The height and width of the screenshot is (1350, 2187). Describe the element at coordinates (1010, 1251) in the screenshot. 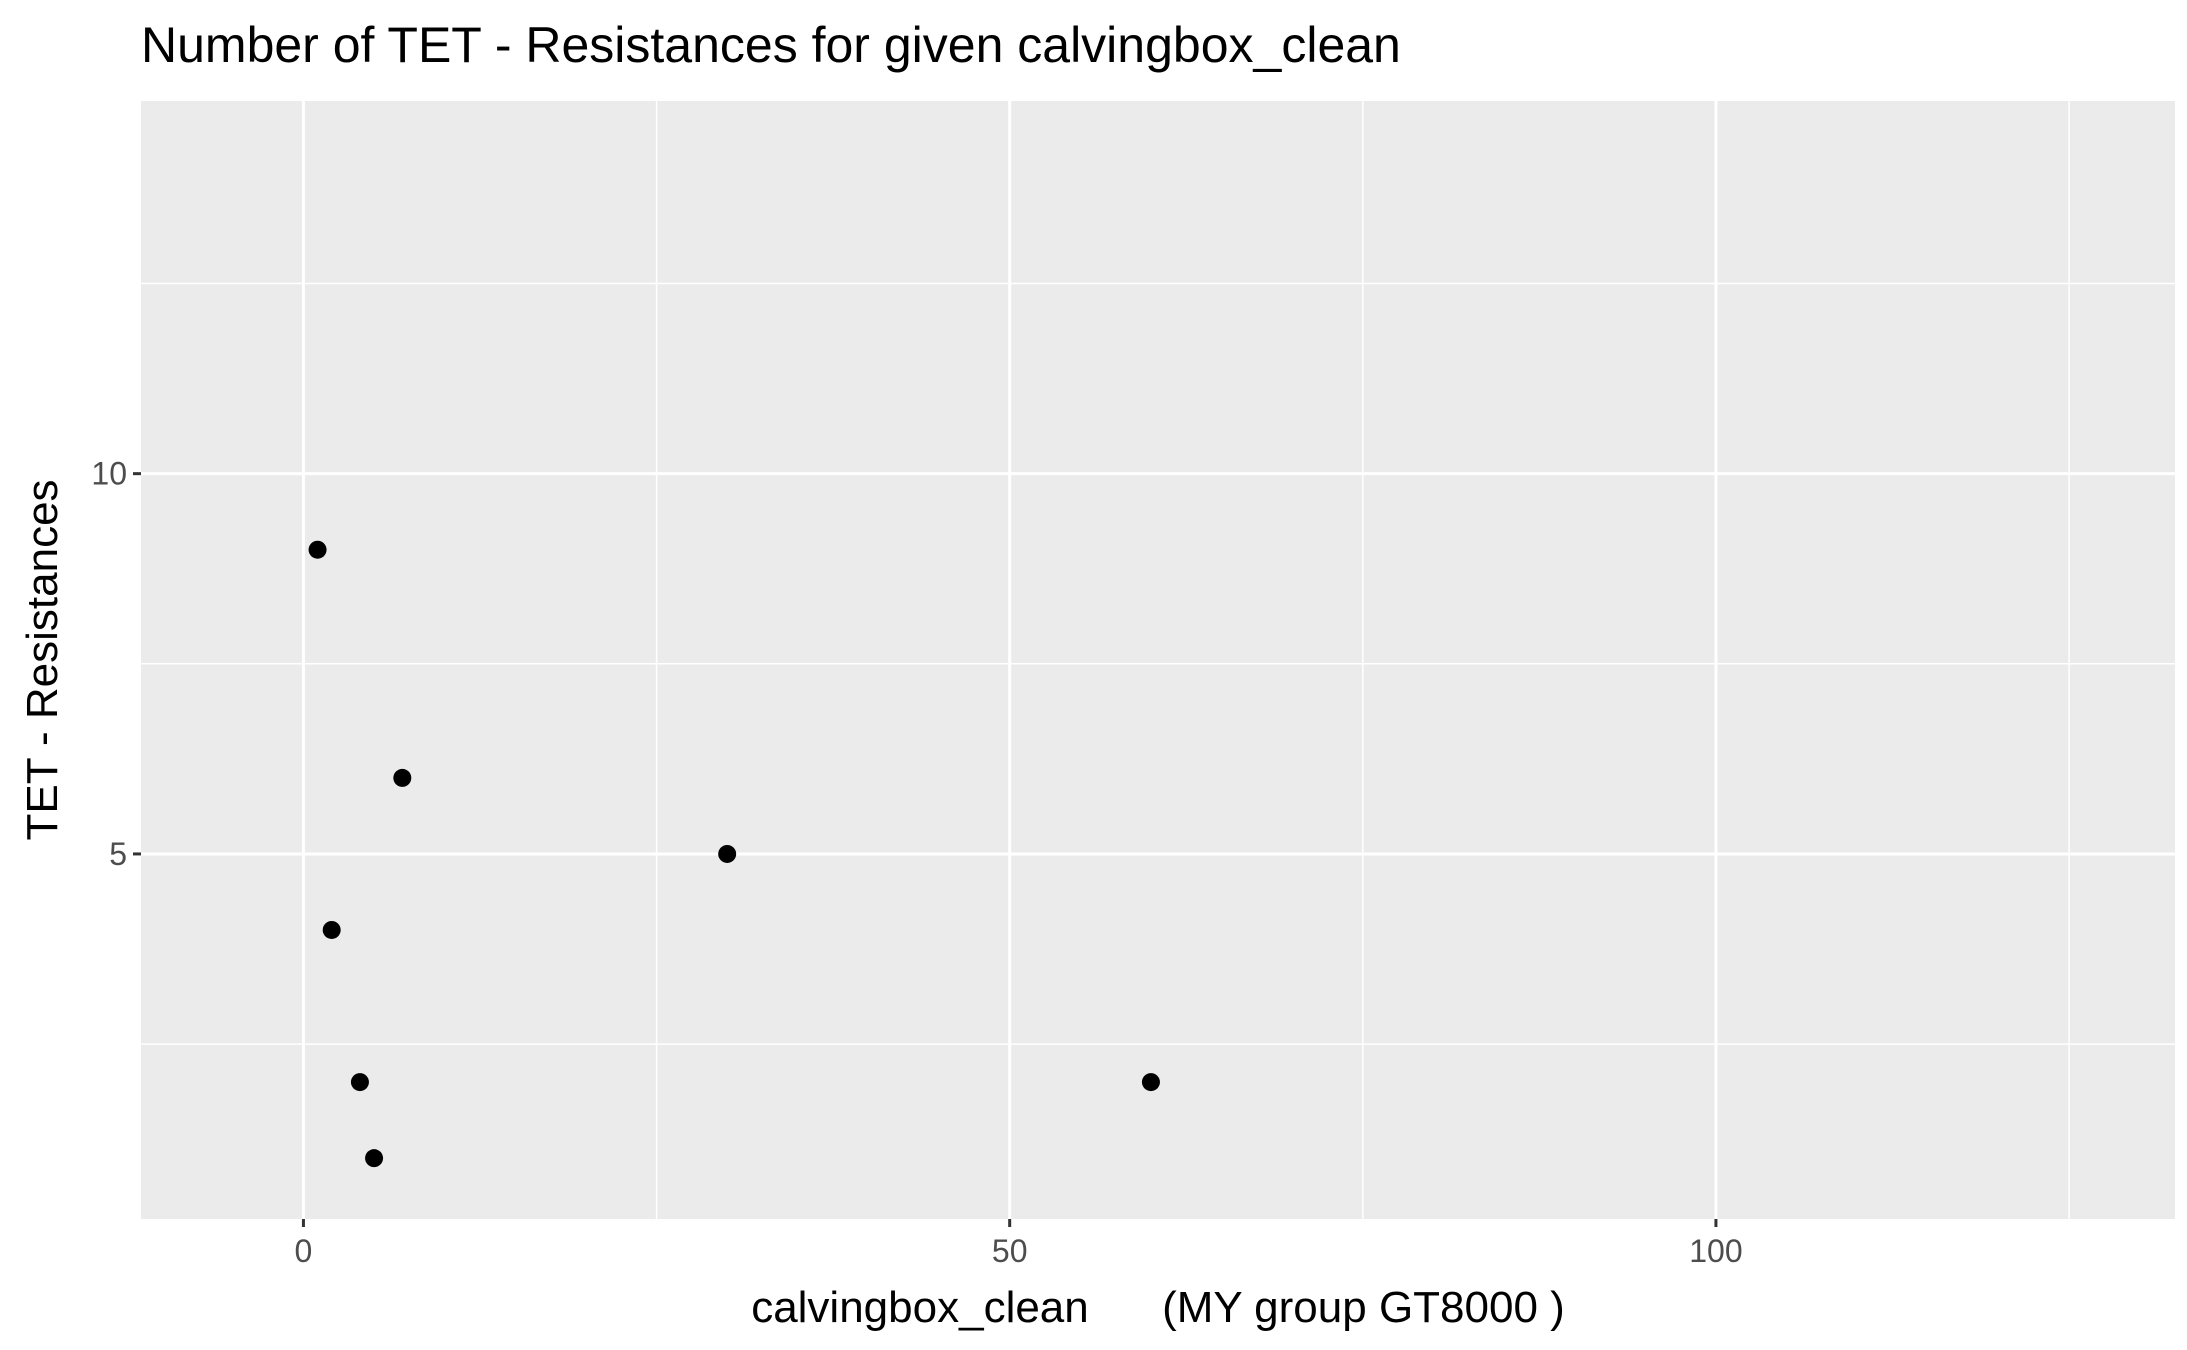

I see `x-tick-label: 50` at that location.